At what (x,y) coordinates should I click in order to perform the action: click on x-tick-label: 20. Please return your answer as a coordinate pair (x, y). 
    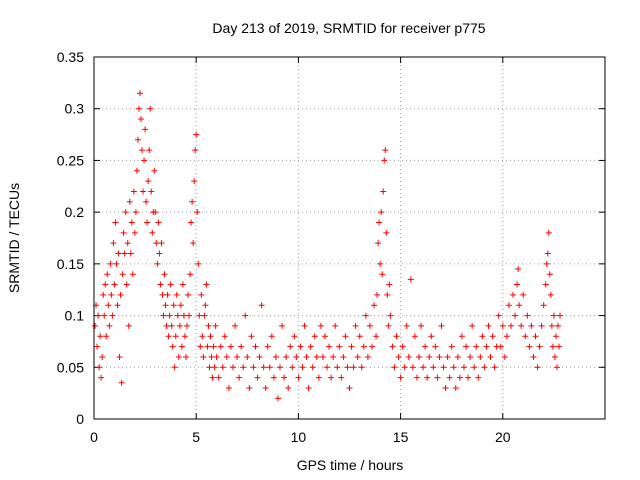
    Looking at the image, I should click on (503, 437).